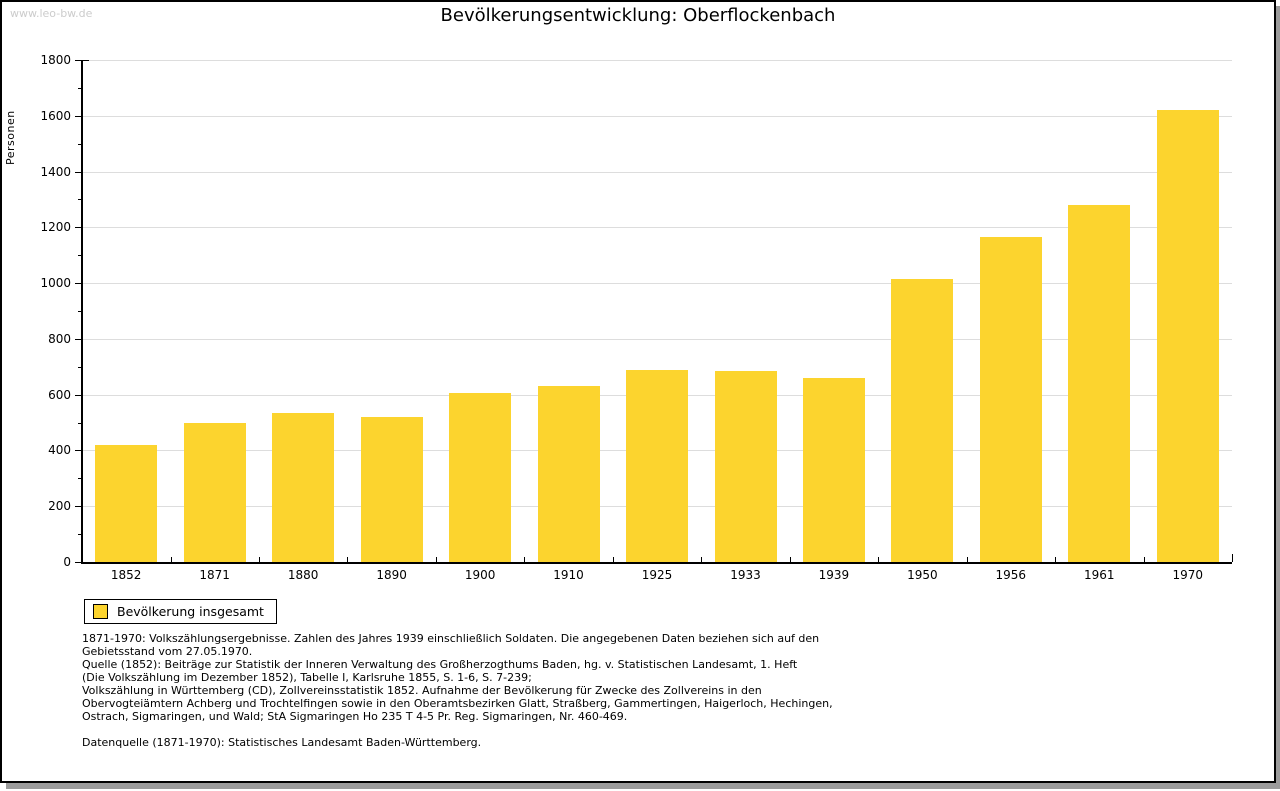  I want to click on y-tick-label-1800: 1800, so click(55, 60).